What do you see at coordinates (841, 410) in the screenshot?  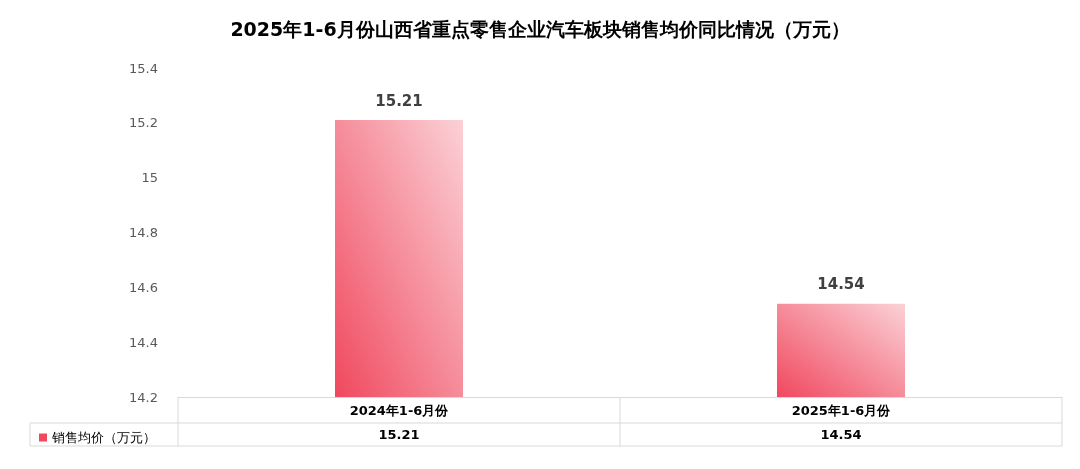 I see `x-tick-label: 2025年1-6月份` at bounding box center [841, 410].